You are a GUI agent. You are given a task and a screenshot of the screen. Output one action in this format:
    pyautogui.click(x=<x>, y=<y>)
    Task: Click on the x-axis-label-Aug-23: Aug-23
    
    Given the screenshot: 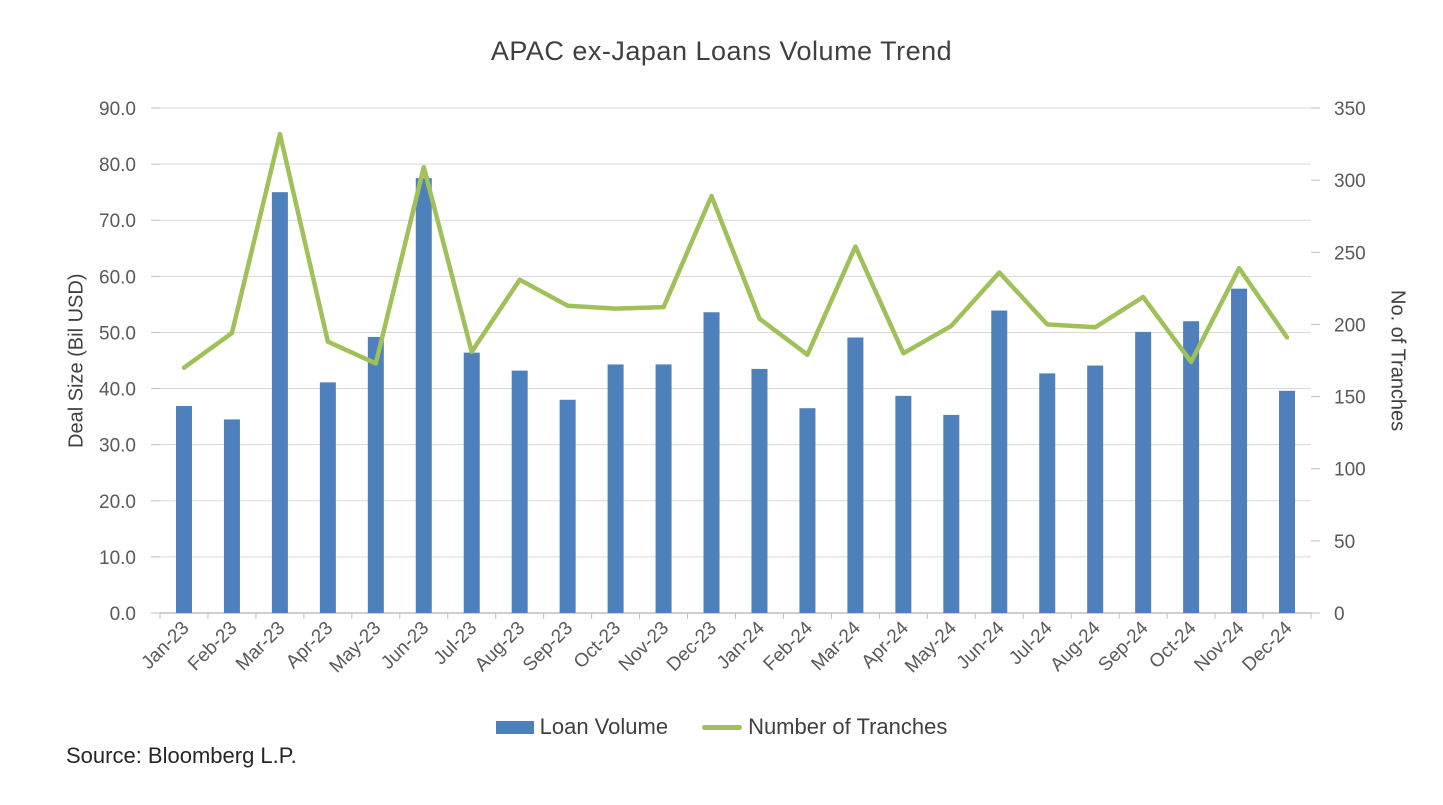 What is the action you would take?
    pyautogui.click(x=500, y=647)
    